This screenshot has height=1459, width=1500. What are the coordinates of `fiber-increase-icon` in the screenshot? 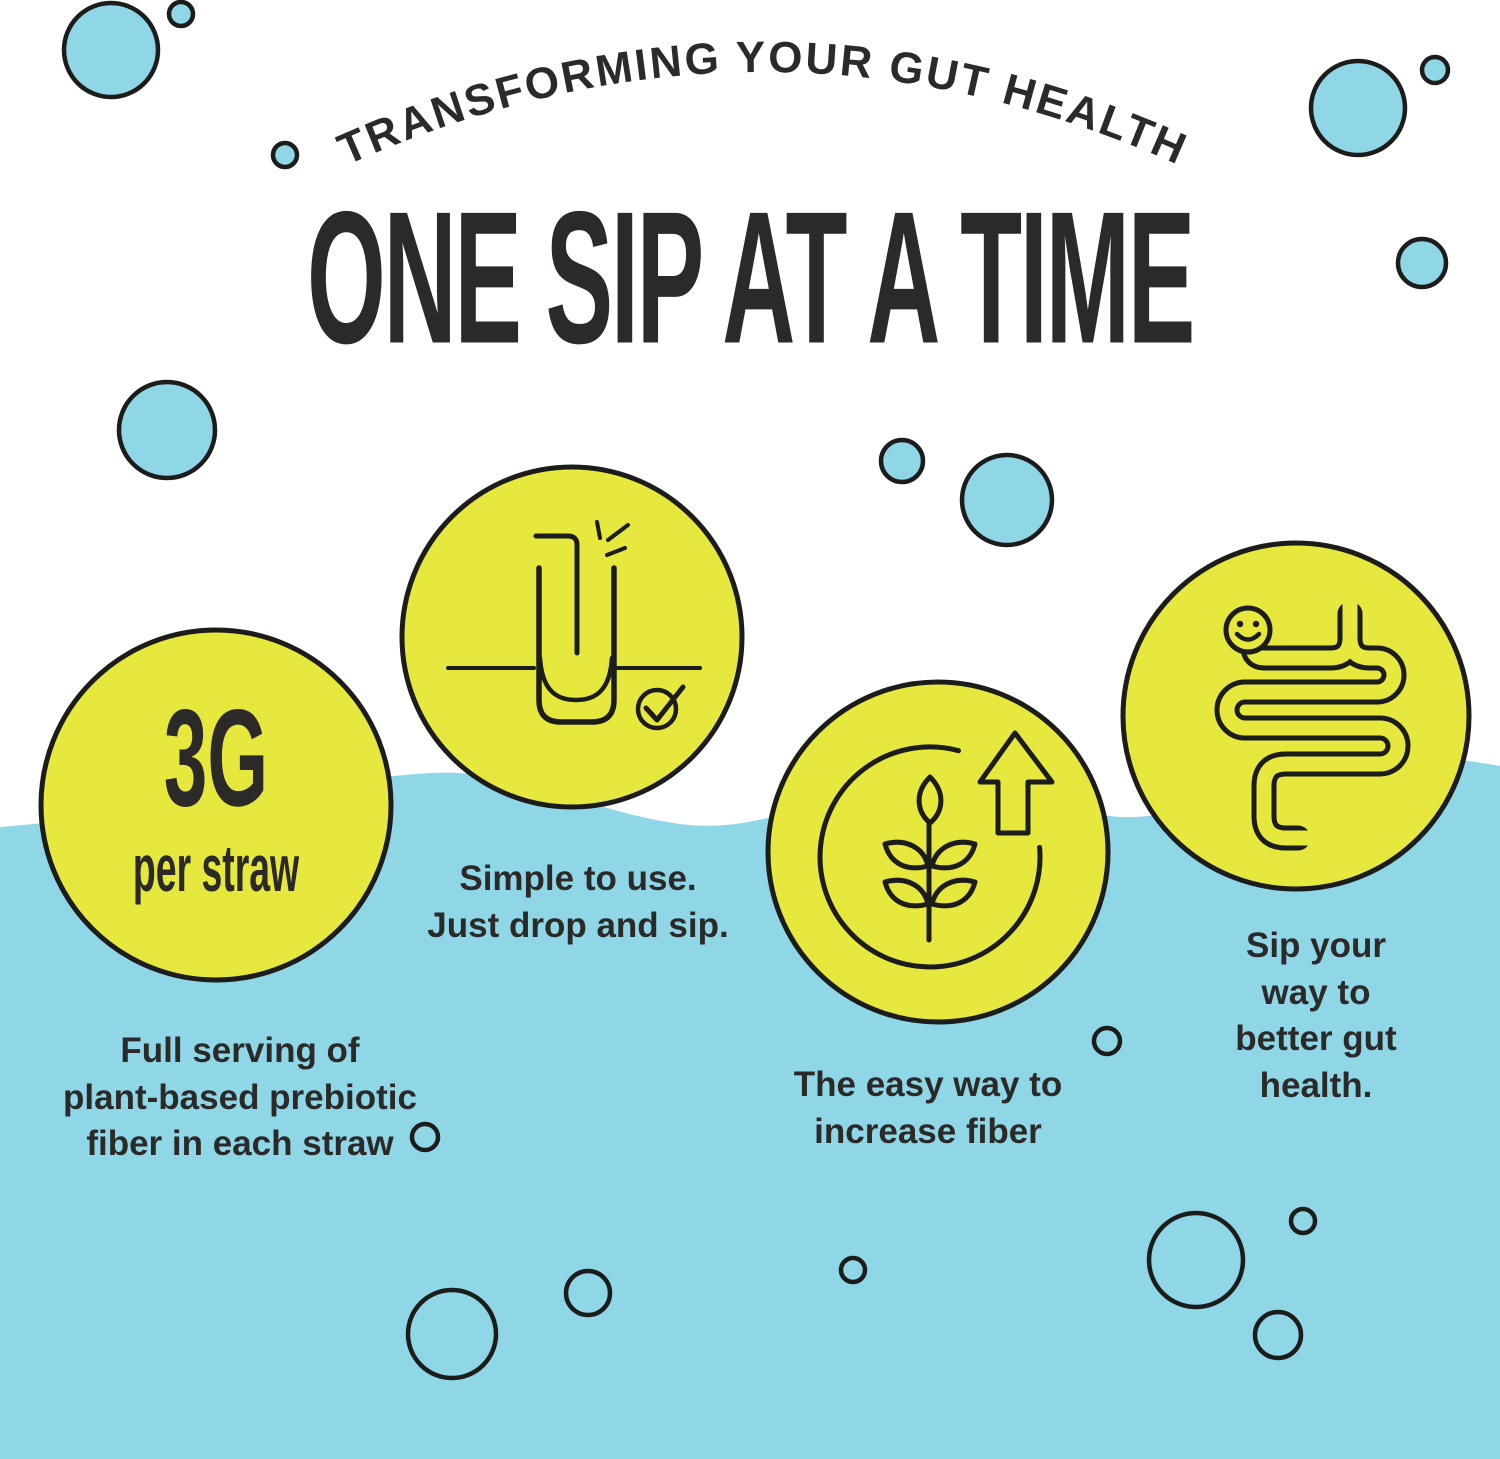 It's located at (936, 850).